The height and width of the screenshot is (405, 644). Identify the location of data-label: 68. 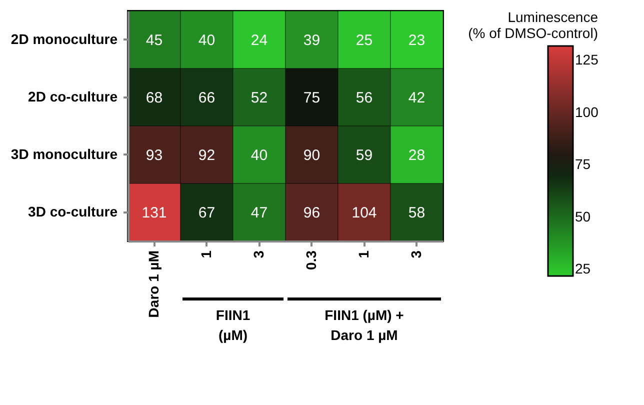
(154, 97).